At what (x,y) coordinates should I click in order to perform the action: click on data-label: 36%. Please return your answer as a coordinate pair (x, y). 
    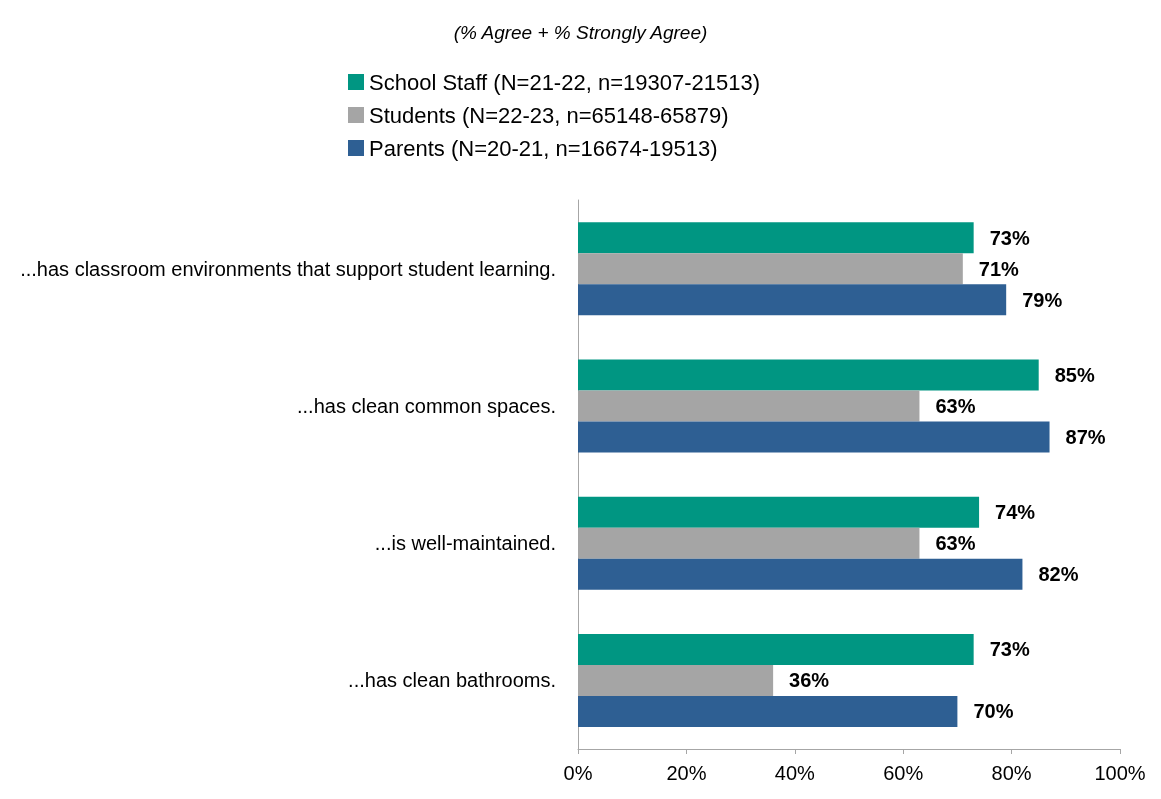
    Looking at the image, I should click on (809, 680).